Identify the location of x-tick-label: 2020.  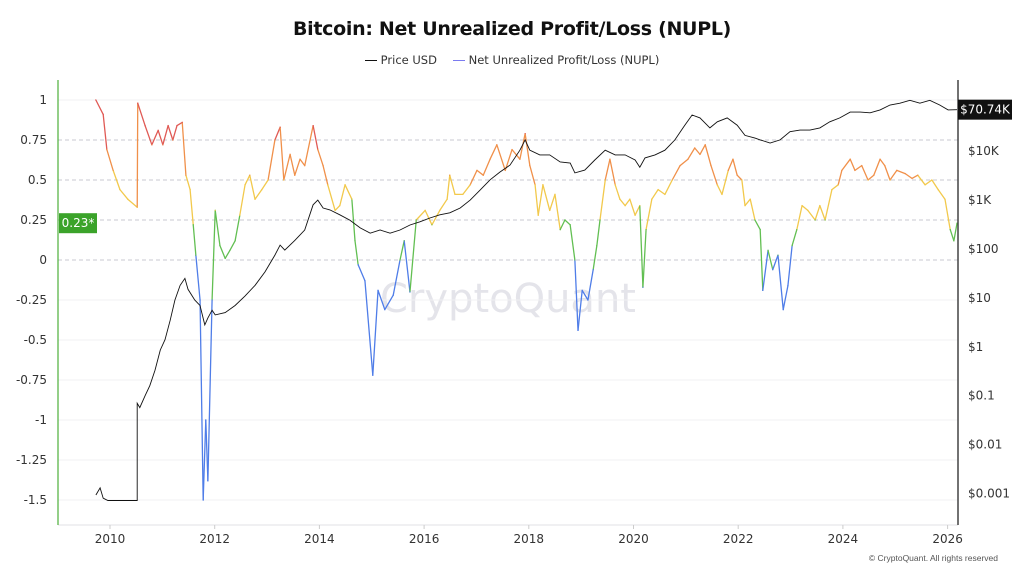
(633, 539).